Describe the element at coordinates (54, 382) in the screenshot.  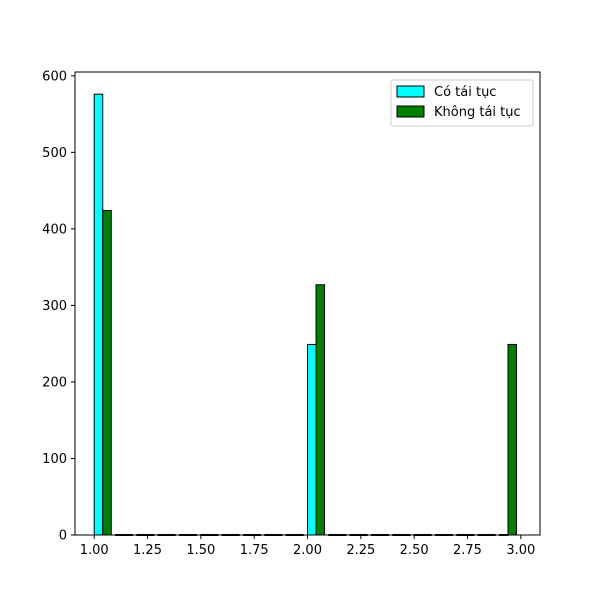
I see `y-tick-label: 200` at that location.